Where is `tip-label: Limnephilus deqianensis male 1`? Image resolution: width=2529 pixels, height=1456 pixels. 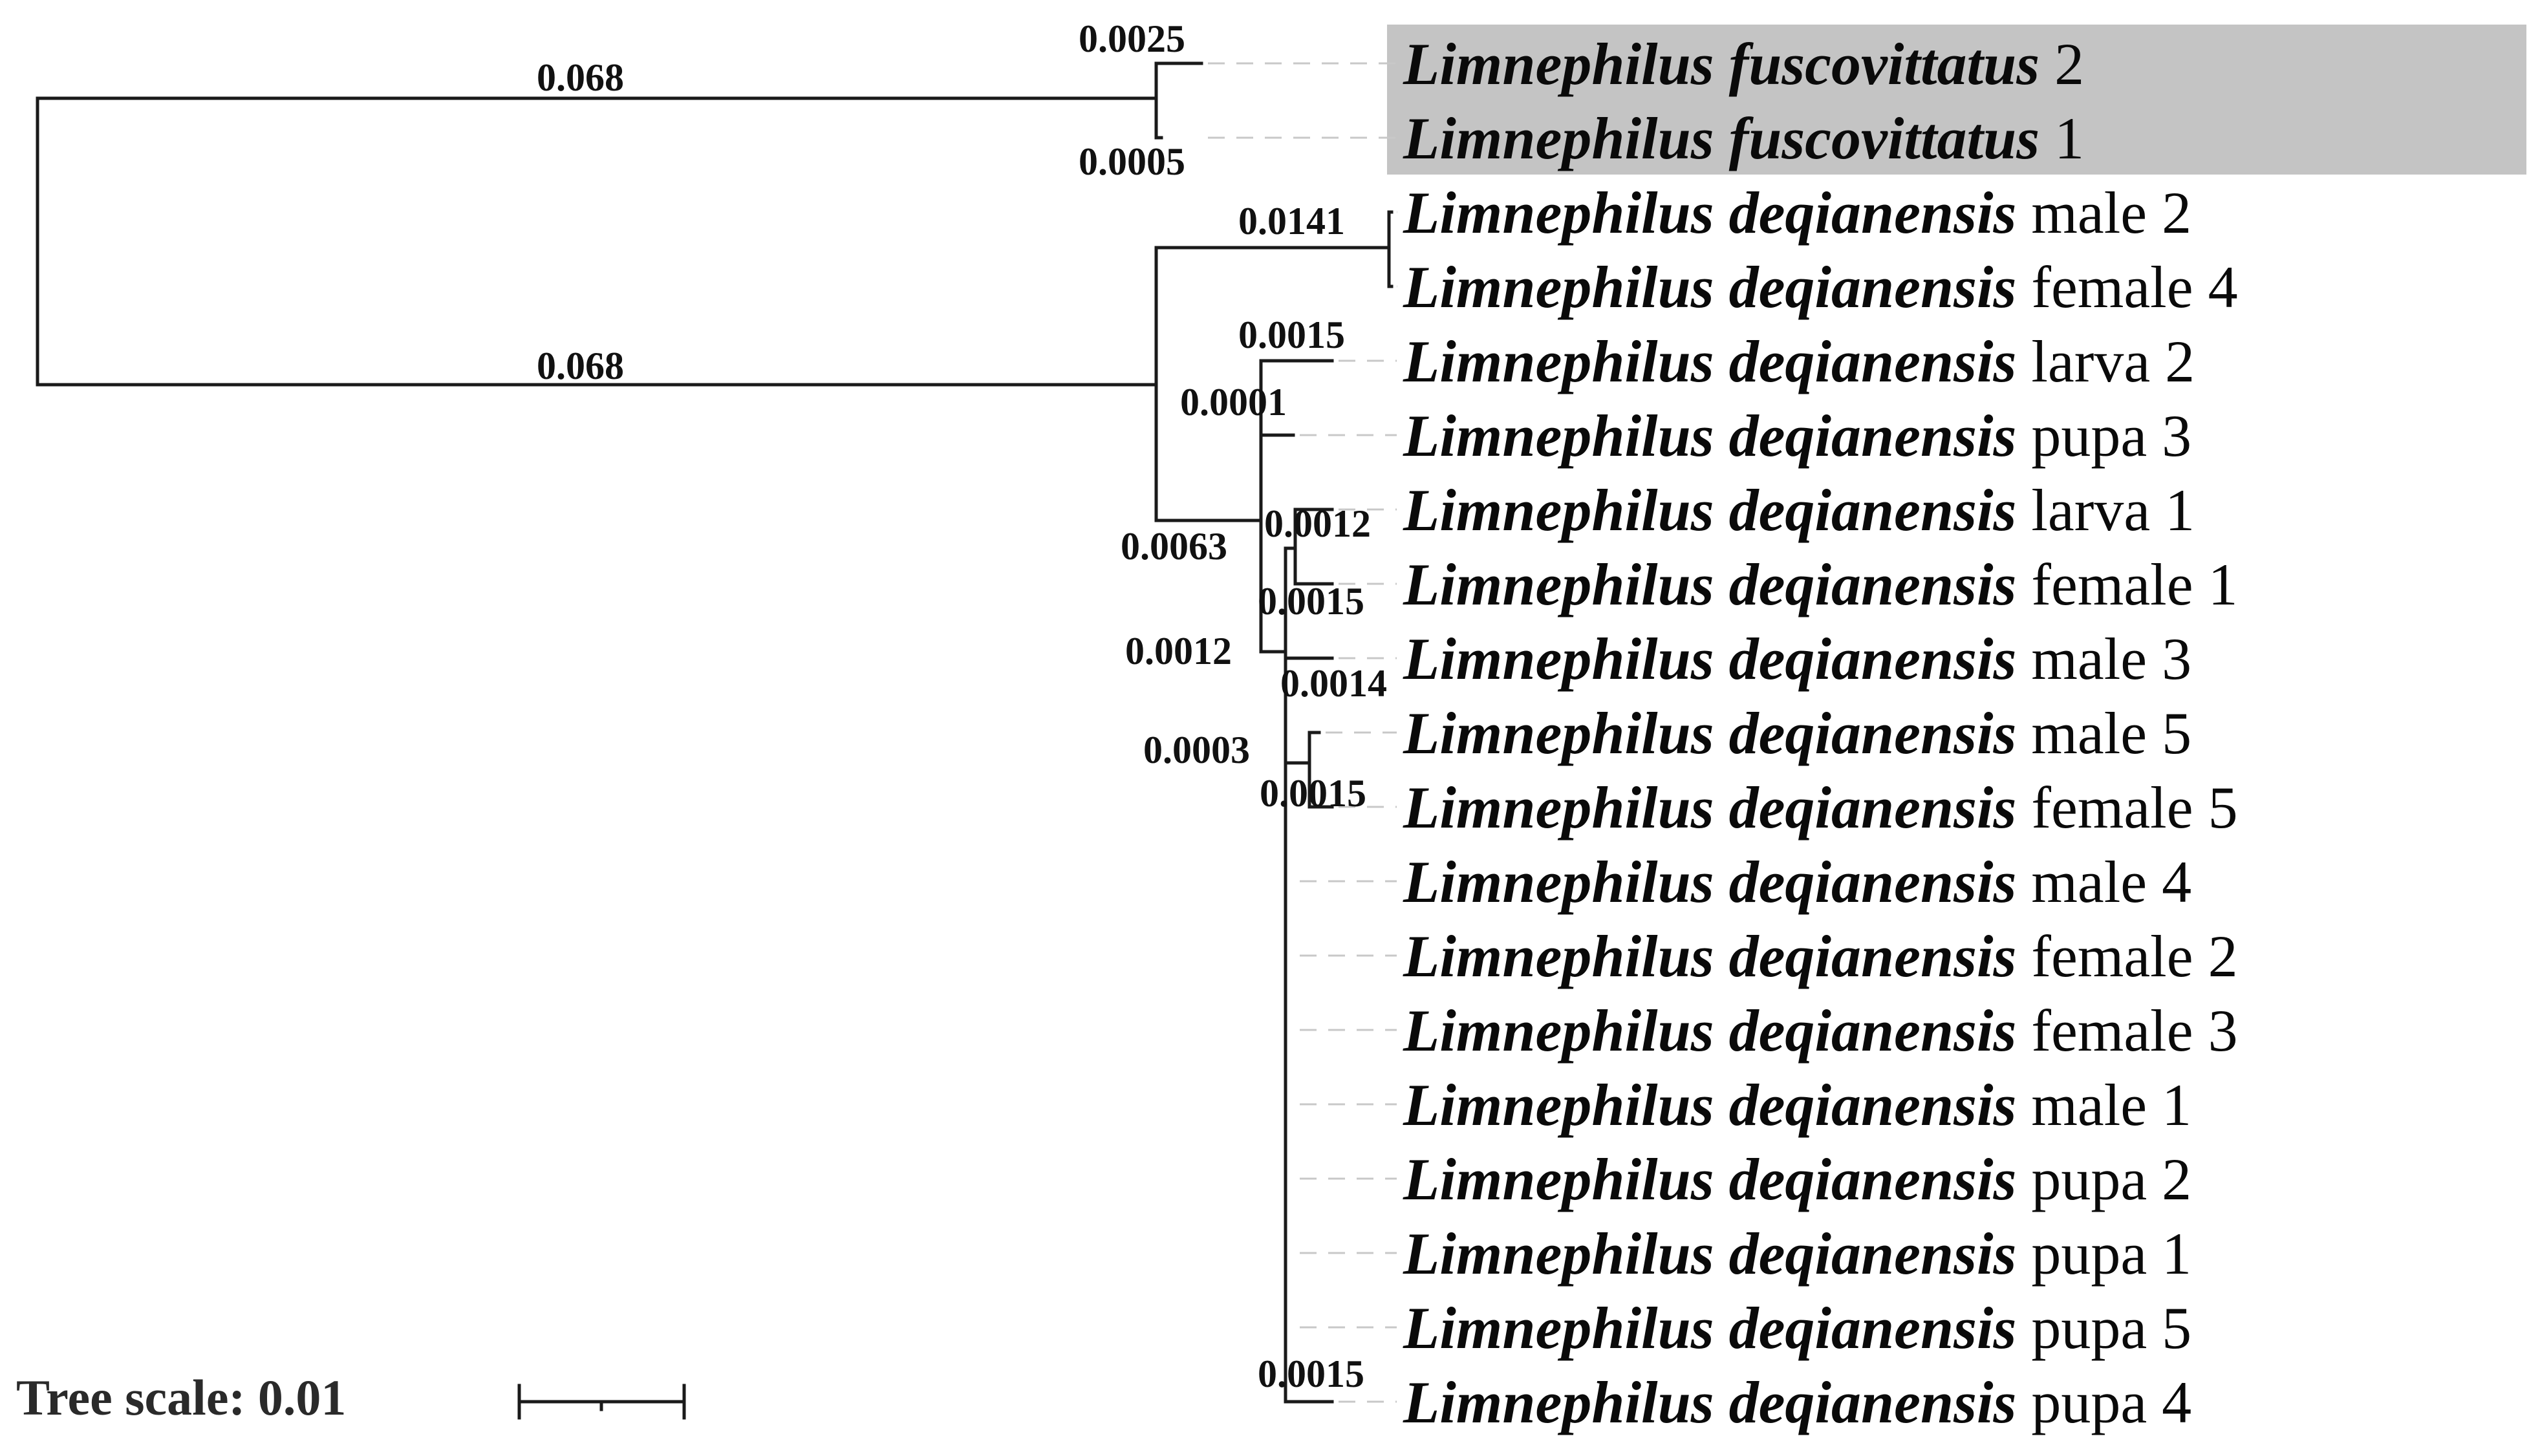
tip-label: Limnephilus deqianensis male 1 is located at coordinates (1797, 1105).